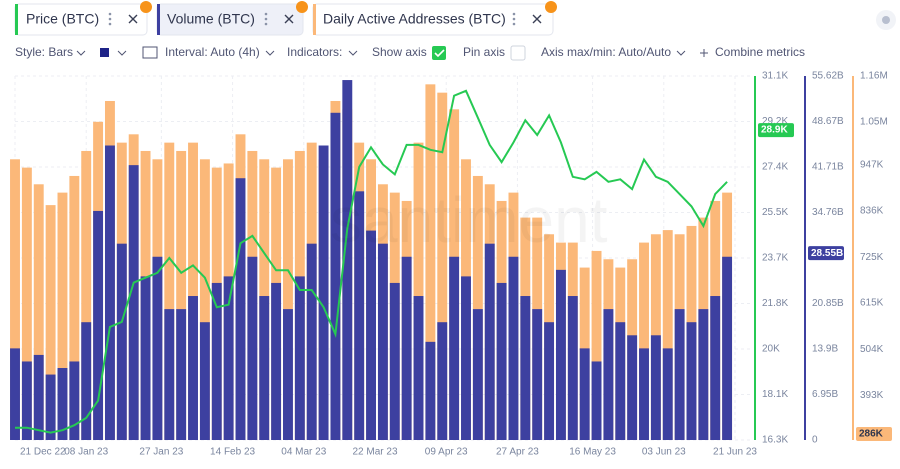  What do you see at coordinates (775, 212) in the screenshot?
I see `y-tick-label: 25.5K` at bounding box center [775, 212].